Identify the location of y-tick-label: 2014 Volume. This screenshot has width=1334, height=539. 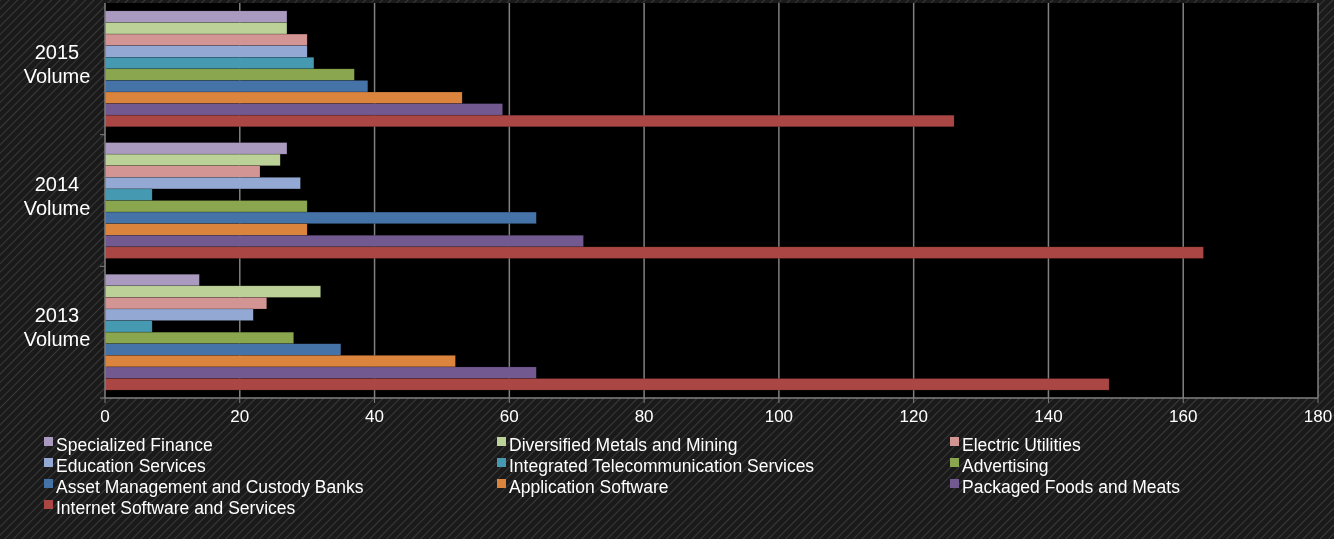
(57, 195).